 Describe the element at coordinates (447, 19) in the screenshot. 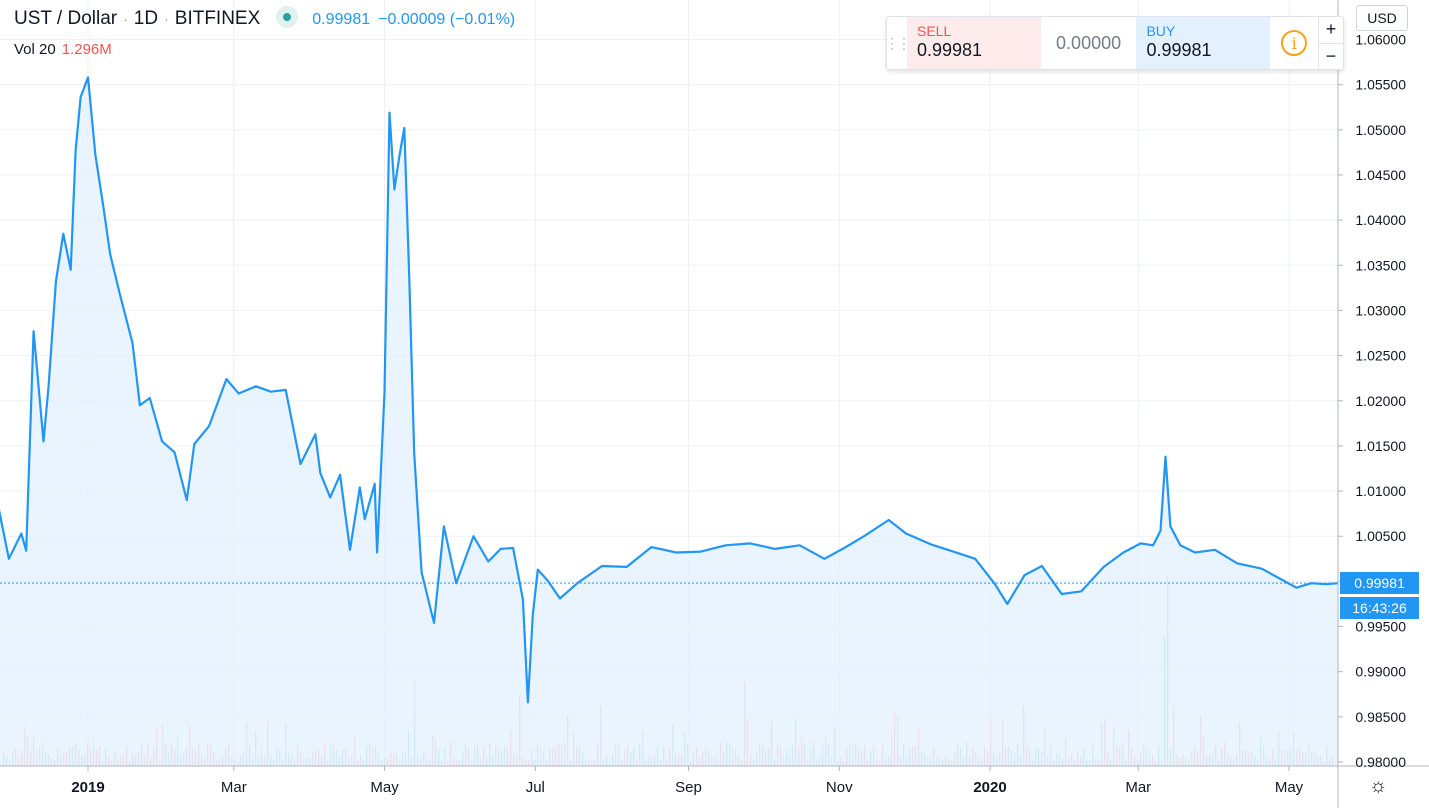

I see `price-change: −0.00009 (−0.01%)` at that location.